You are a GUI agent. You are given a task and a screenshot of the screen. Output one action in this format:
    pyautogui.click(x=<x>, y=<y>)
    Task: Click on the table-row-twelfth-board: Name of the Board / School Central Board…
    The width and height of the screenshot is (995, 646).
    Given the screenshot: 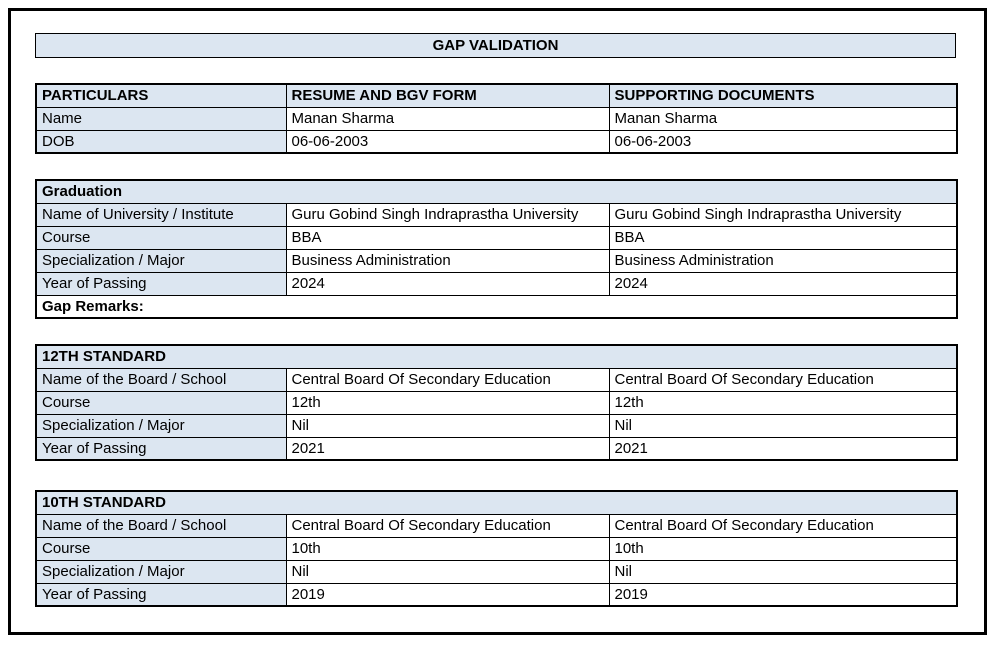 What is the action you would take?
    pyautogui.click(x=496, y=379)
    